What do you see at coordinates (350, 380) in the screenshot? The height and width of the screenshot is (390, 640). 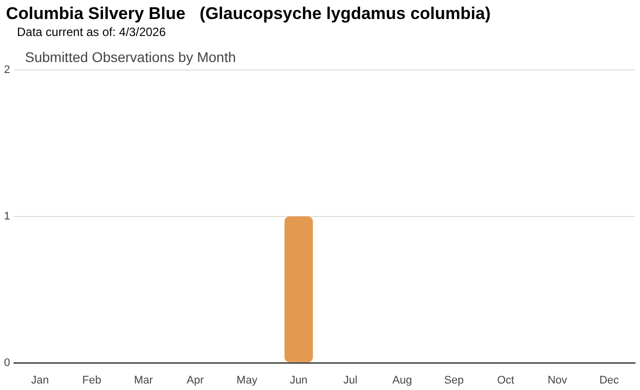 I see `x-tick-label: Jul` at bounding box center [350, 380].